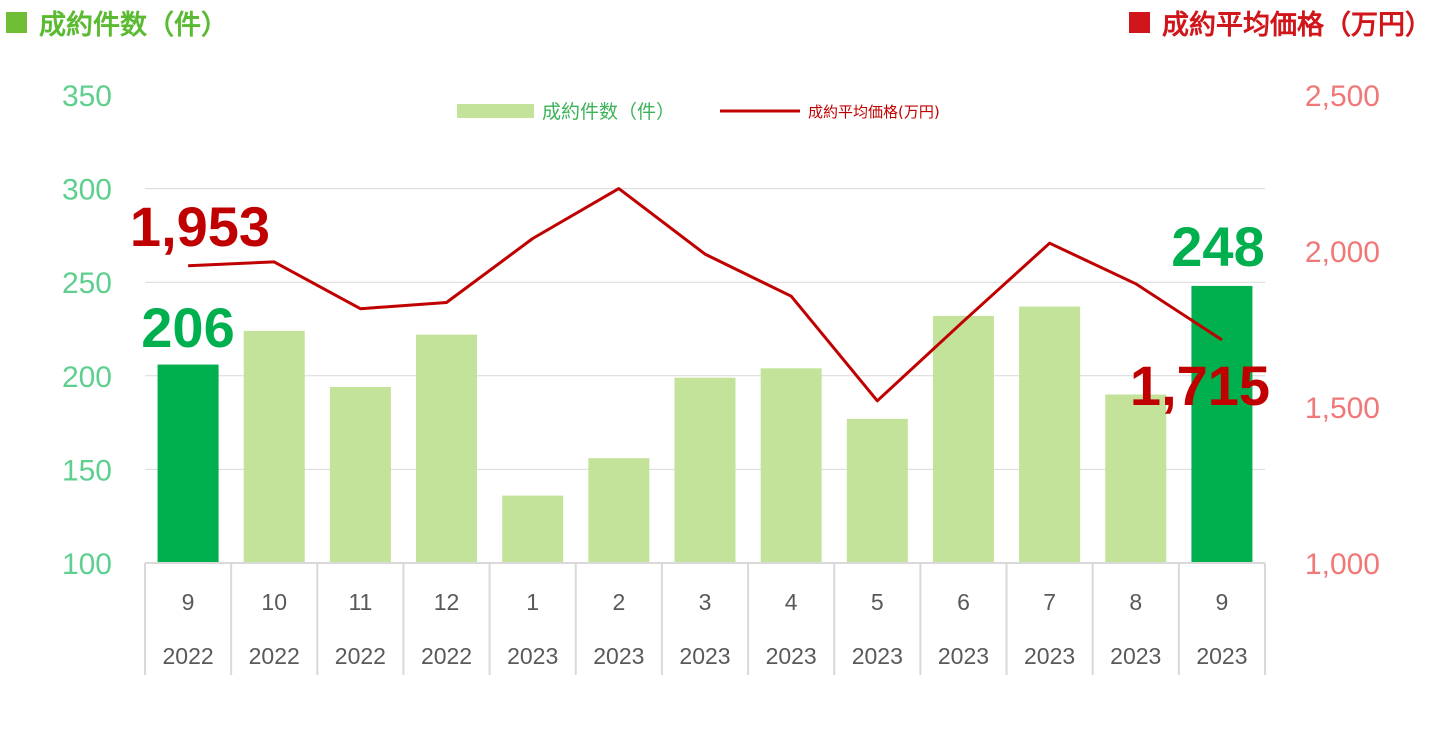 Image resolution: width=1440 pixels, height=738 pixels. Describe the element at coordinates (16, 22) in the screenshot. I see `green-square-icon` at that location.